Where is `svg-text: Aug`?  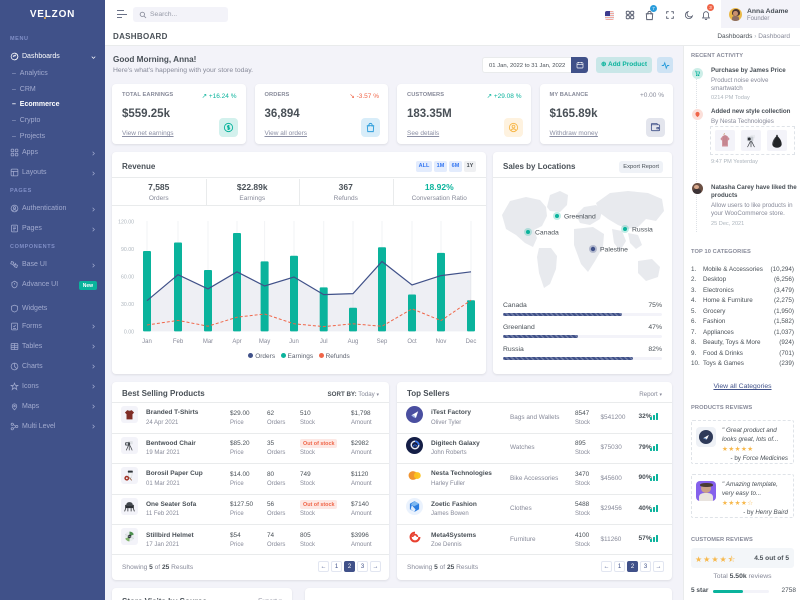 svg-text: Aug is located at coordinates (353, 342).